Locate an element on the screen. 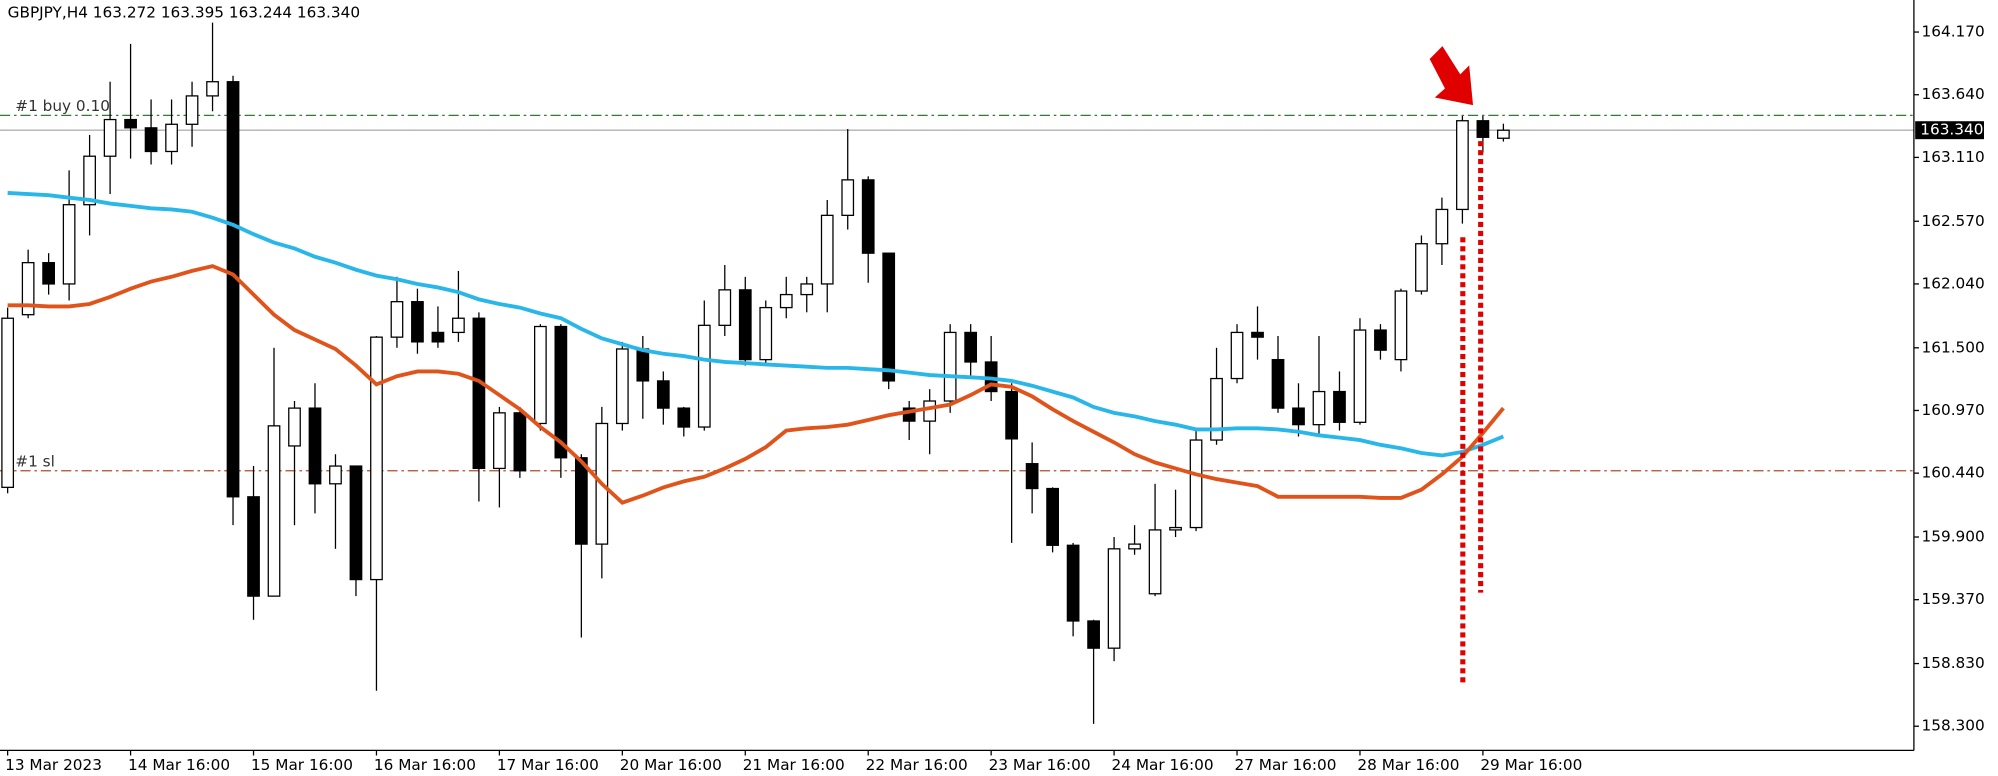  x-tick-label: 20 Mar 16:00 is located at coordinates (671, 765).